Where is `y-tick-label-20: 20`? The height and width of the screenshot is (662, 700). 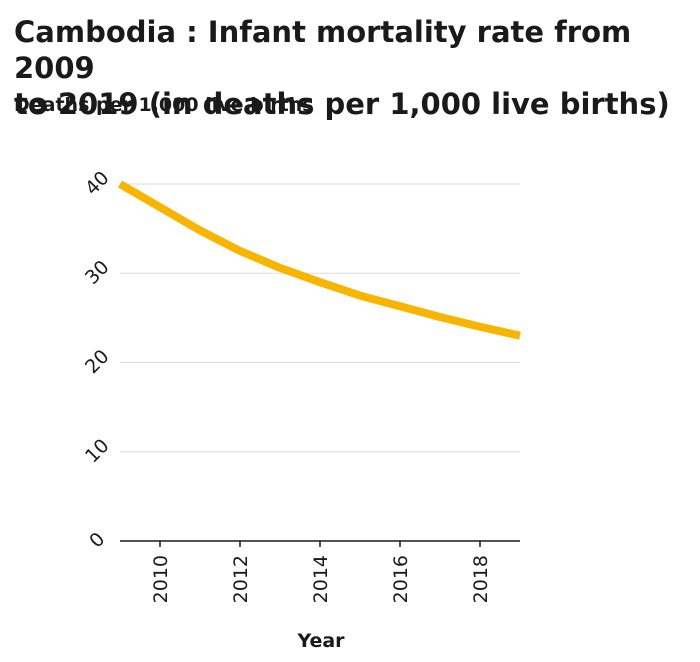 y-tick-label-20: 20 is located at coordinates (97, 361).